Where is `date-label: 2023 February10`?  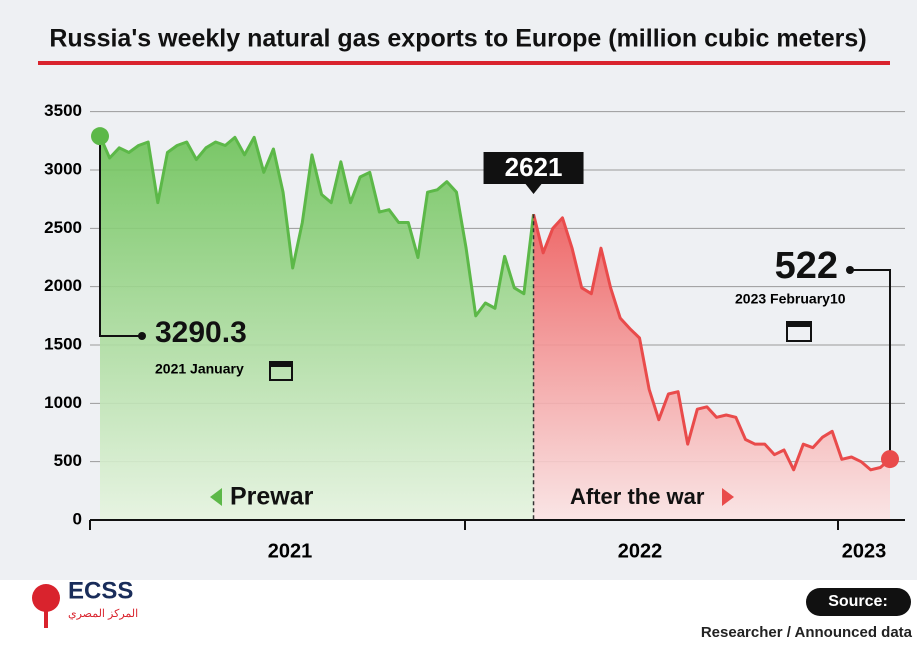
date-label: 2023 February10 is located at coordinates (790, 299).